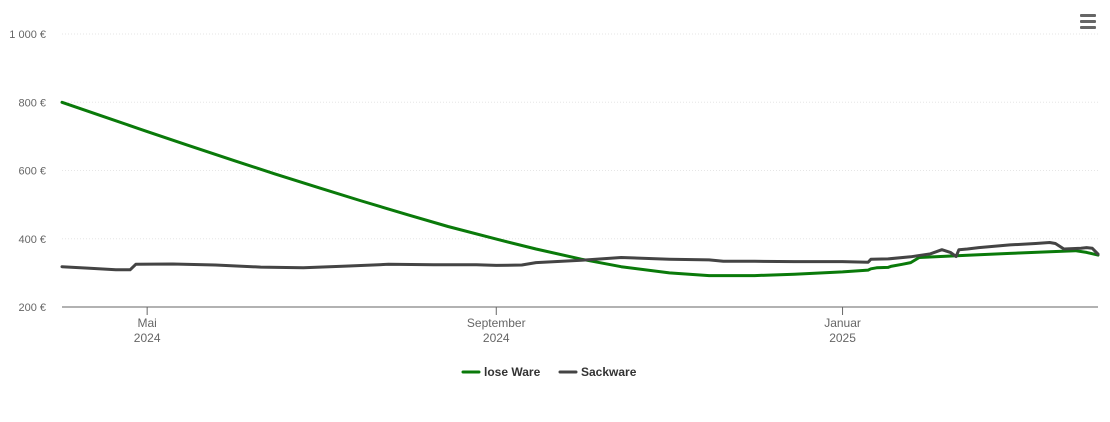 This screenshot has height=422, width=1110. I want to click on y-tick-label: 600 €, so click(32, 172).